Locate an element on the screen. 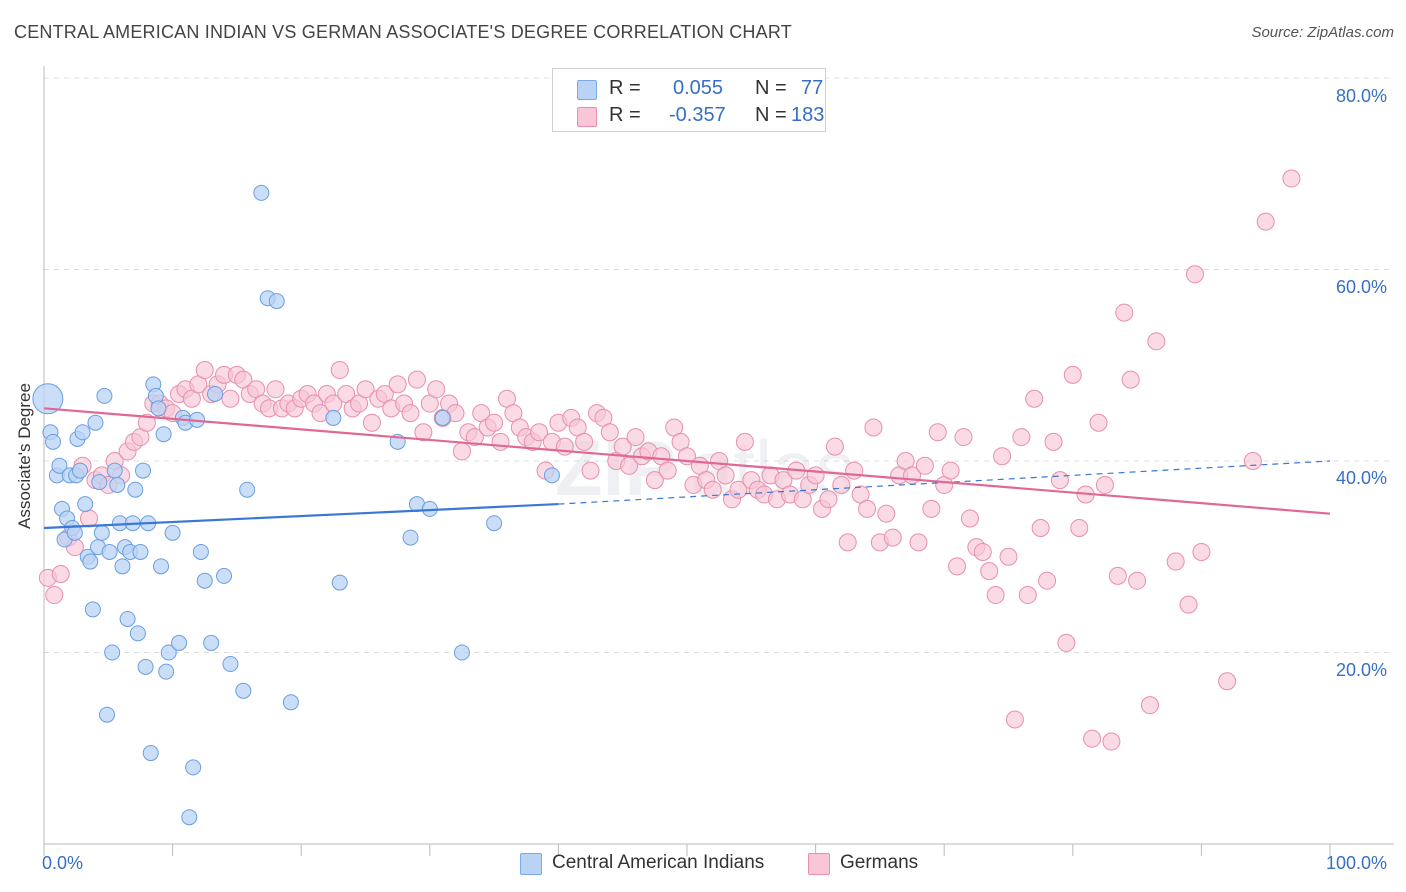  blue-trend-line is located at coordinates (301, 516).